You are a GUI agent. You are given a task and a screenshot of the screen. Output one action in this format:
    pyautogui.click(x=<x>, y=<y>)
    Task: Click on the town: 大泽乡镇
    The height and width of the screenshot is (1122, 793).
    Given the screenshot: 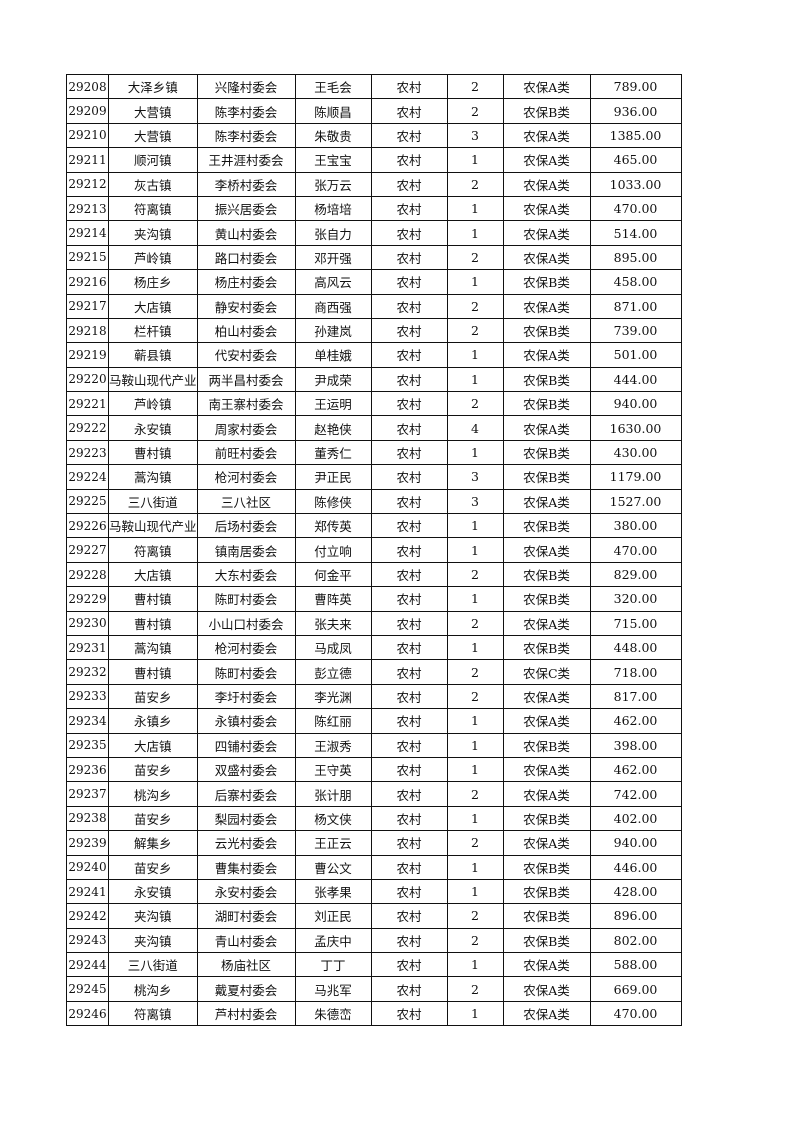 What is the action you would take?
    pyautogui.click(x=152, y=88)
    